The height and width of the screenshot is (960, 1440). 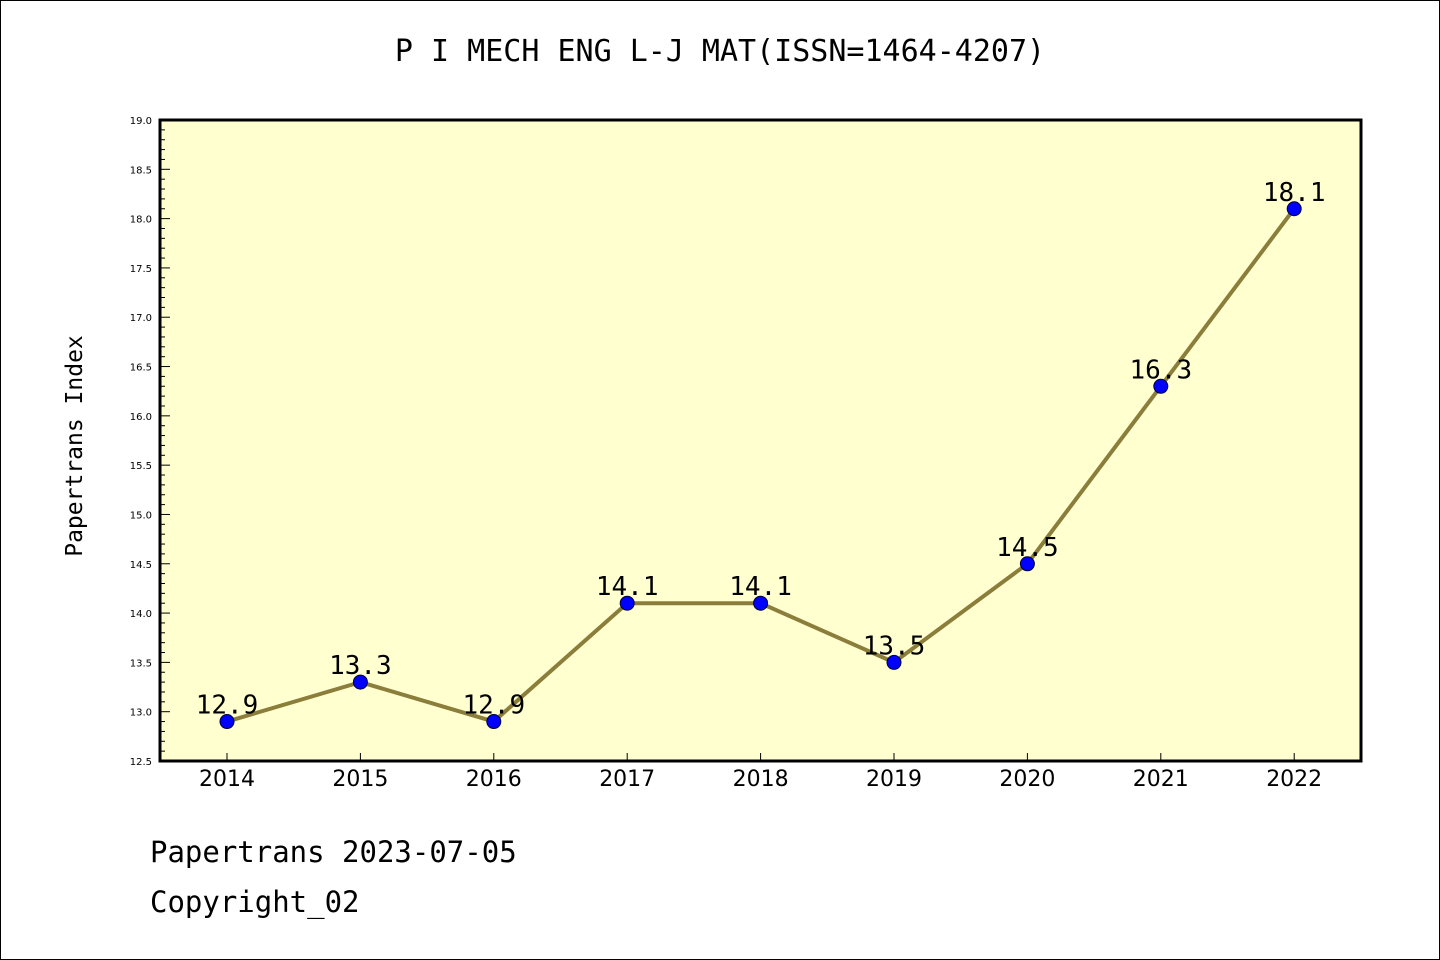 I want to click on x-tick-label: 2017, so click(x=627, y=779).